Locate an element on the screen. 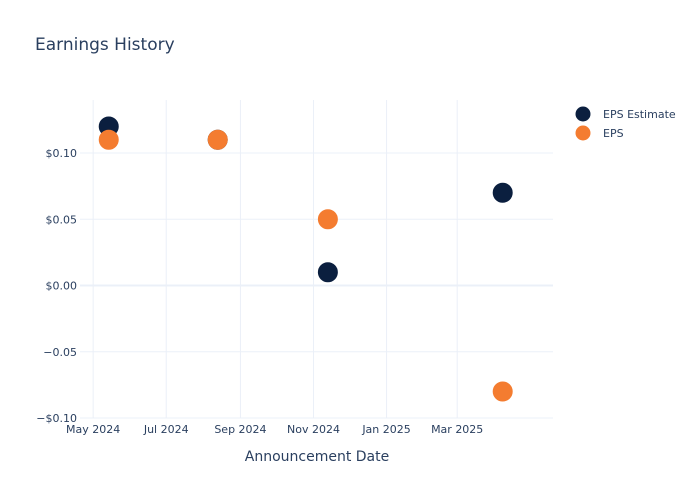  y-tick-label-1: $0.05 is located at coordinates (62, 219).